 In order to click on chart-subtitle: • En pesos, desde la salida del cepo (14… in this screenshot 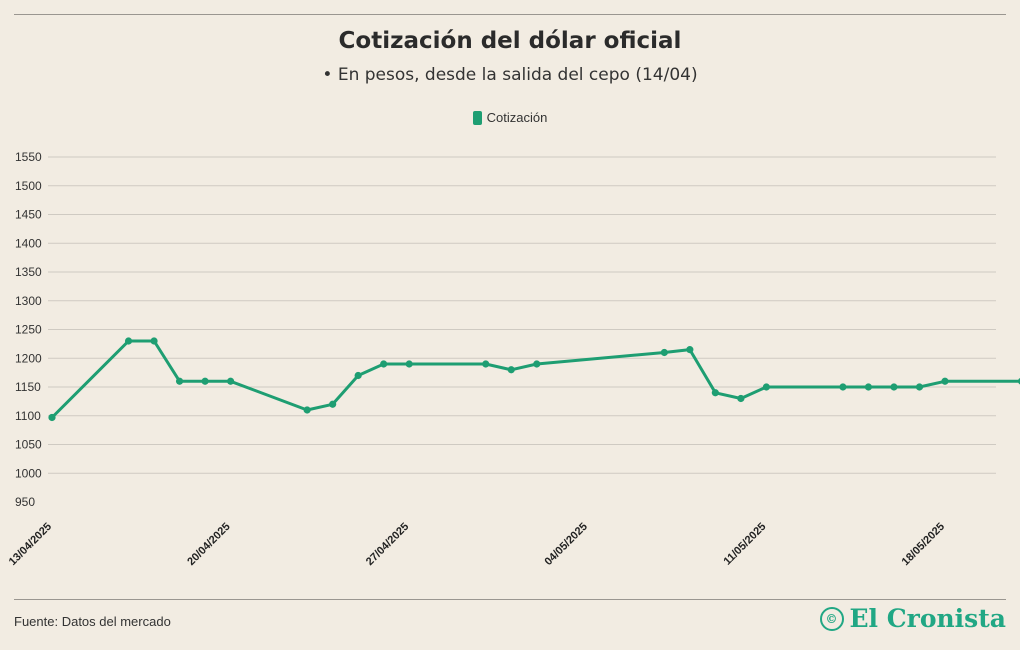, I will do `click(510, 75)`.